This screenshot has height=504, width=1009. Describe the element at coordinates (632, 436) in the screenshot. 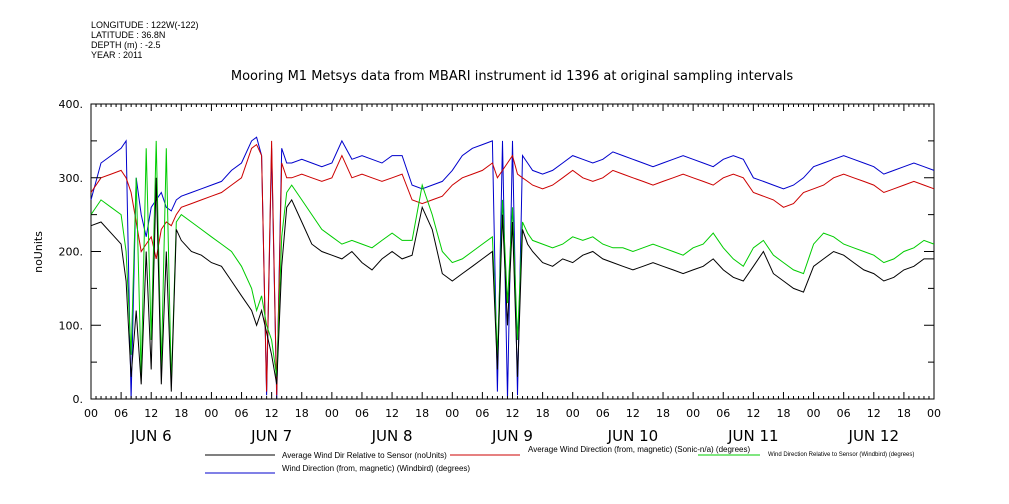

I see `day-label: JUN 10` at that location.